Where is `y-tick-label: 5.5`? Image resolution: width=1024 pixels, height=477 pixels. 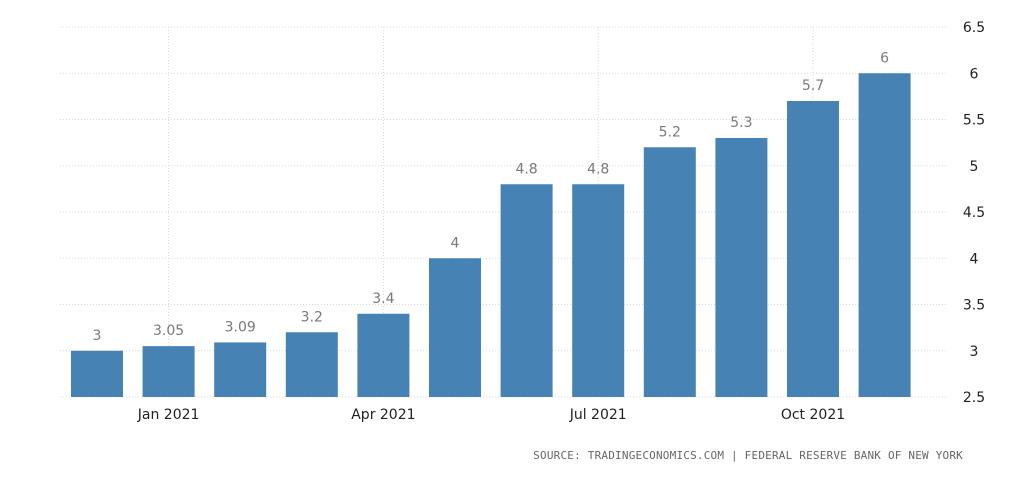
y-tick-label: 5.5 is located at coordinates (974, 121).